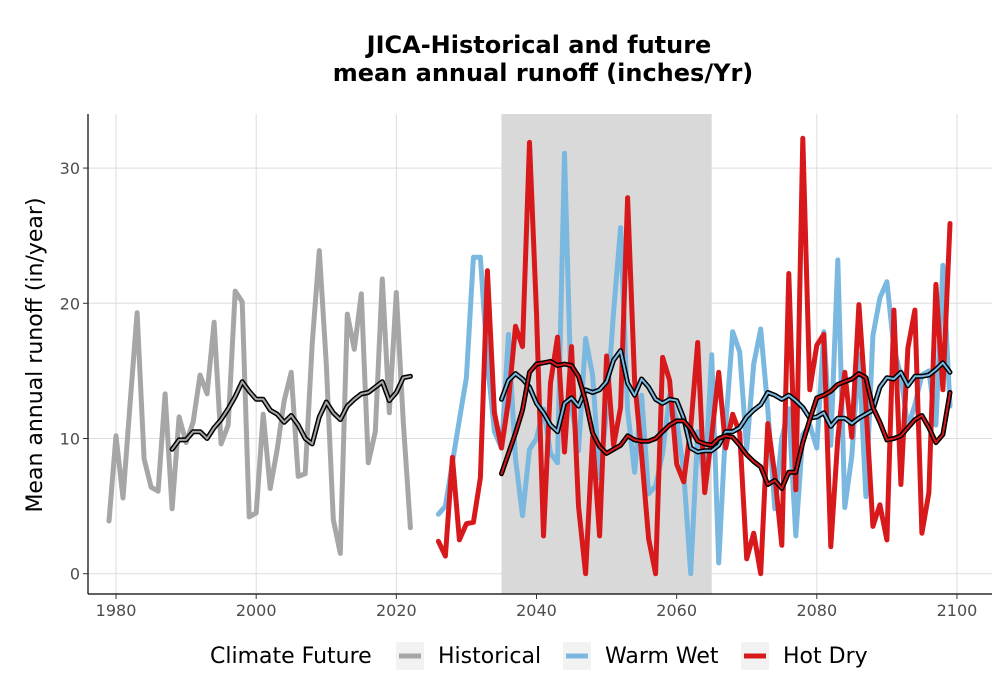  What do you see at coordinates (70, 303) in the screenshot?
I see `y-tick-label: 20` at bounding box center [70, 303].